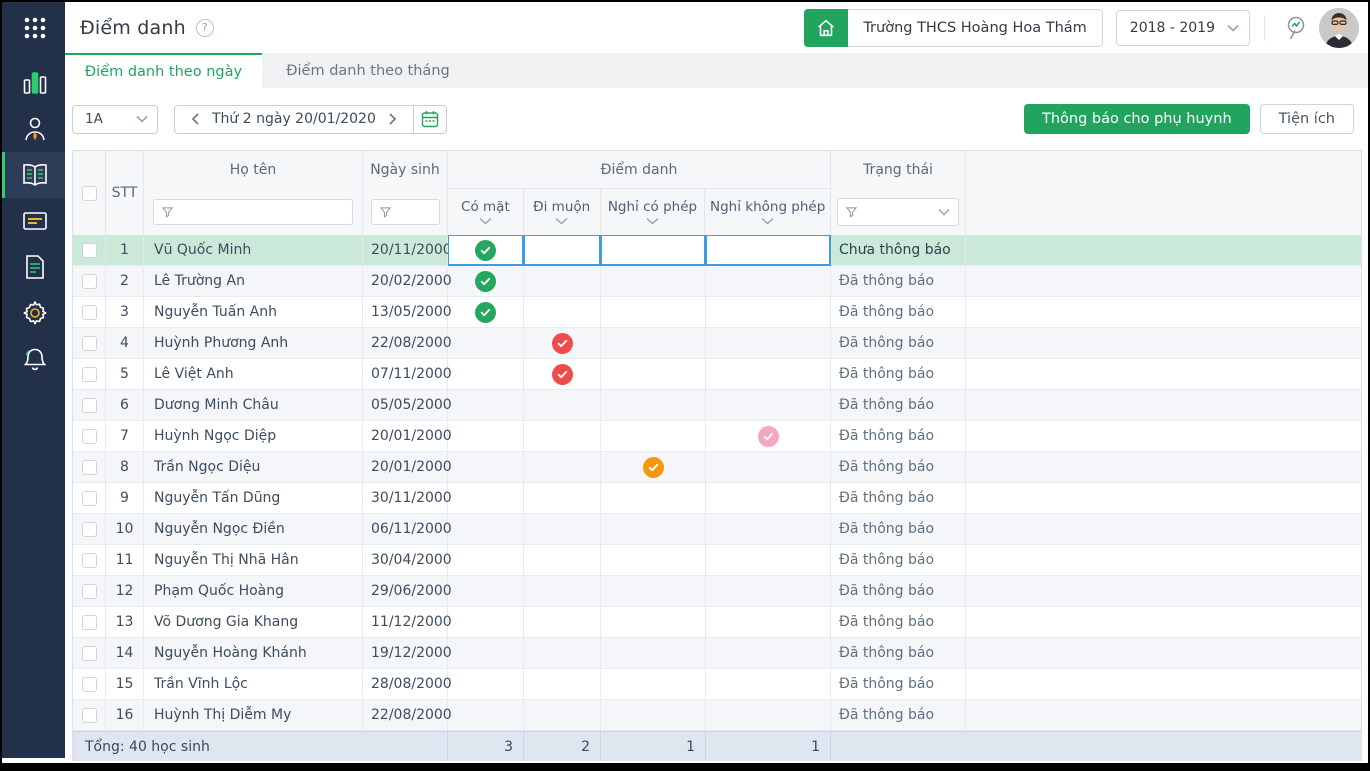 The width and height of the screenshot is (1370, 771). What do you see at coordinates (953, 27) in the screenshot?
I see `school-selector: Trường THCS Hoàng Hoa Thám` at bounding box center [953, 27].